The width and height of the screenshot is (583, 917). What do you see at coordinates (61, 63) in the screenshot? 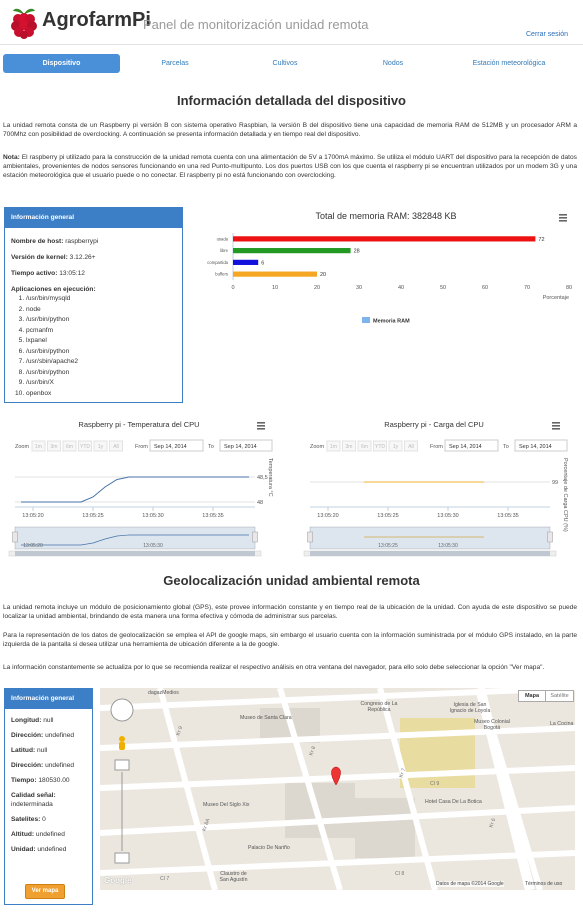
I see `nav-tab: Dispositivo` at bounding box center [61, 63].